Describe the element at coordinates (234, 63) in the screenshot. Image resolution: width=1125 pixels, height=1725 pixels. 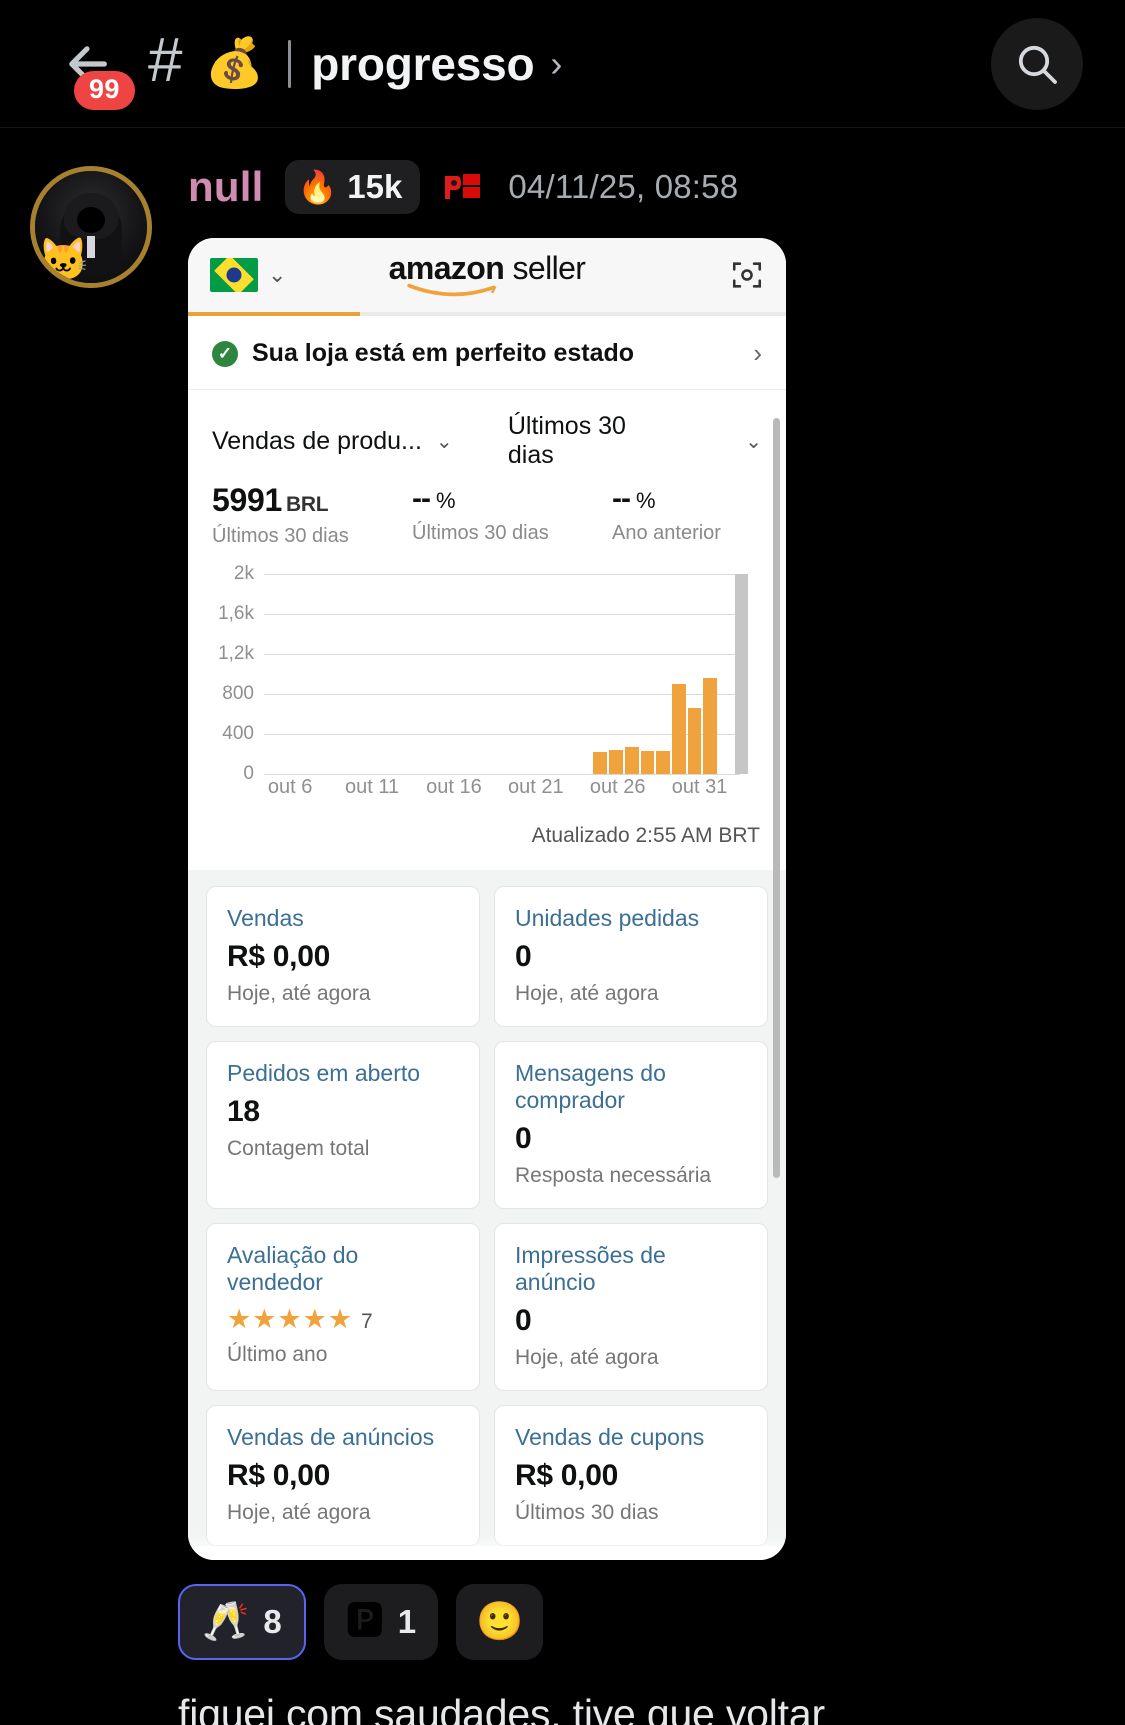
I see `money-bag-icon: 💰` at that location.